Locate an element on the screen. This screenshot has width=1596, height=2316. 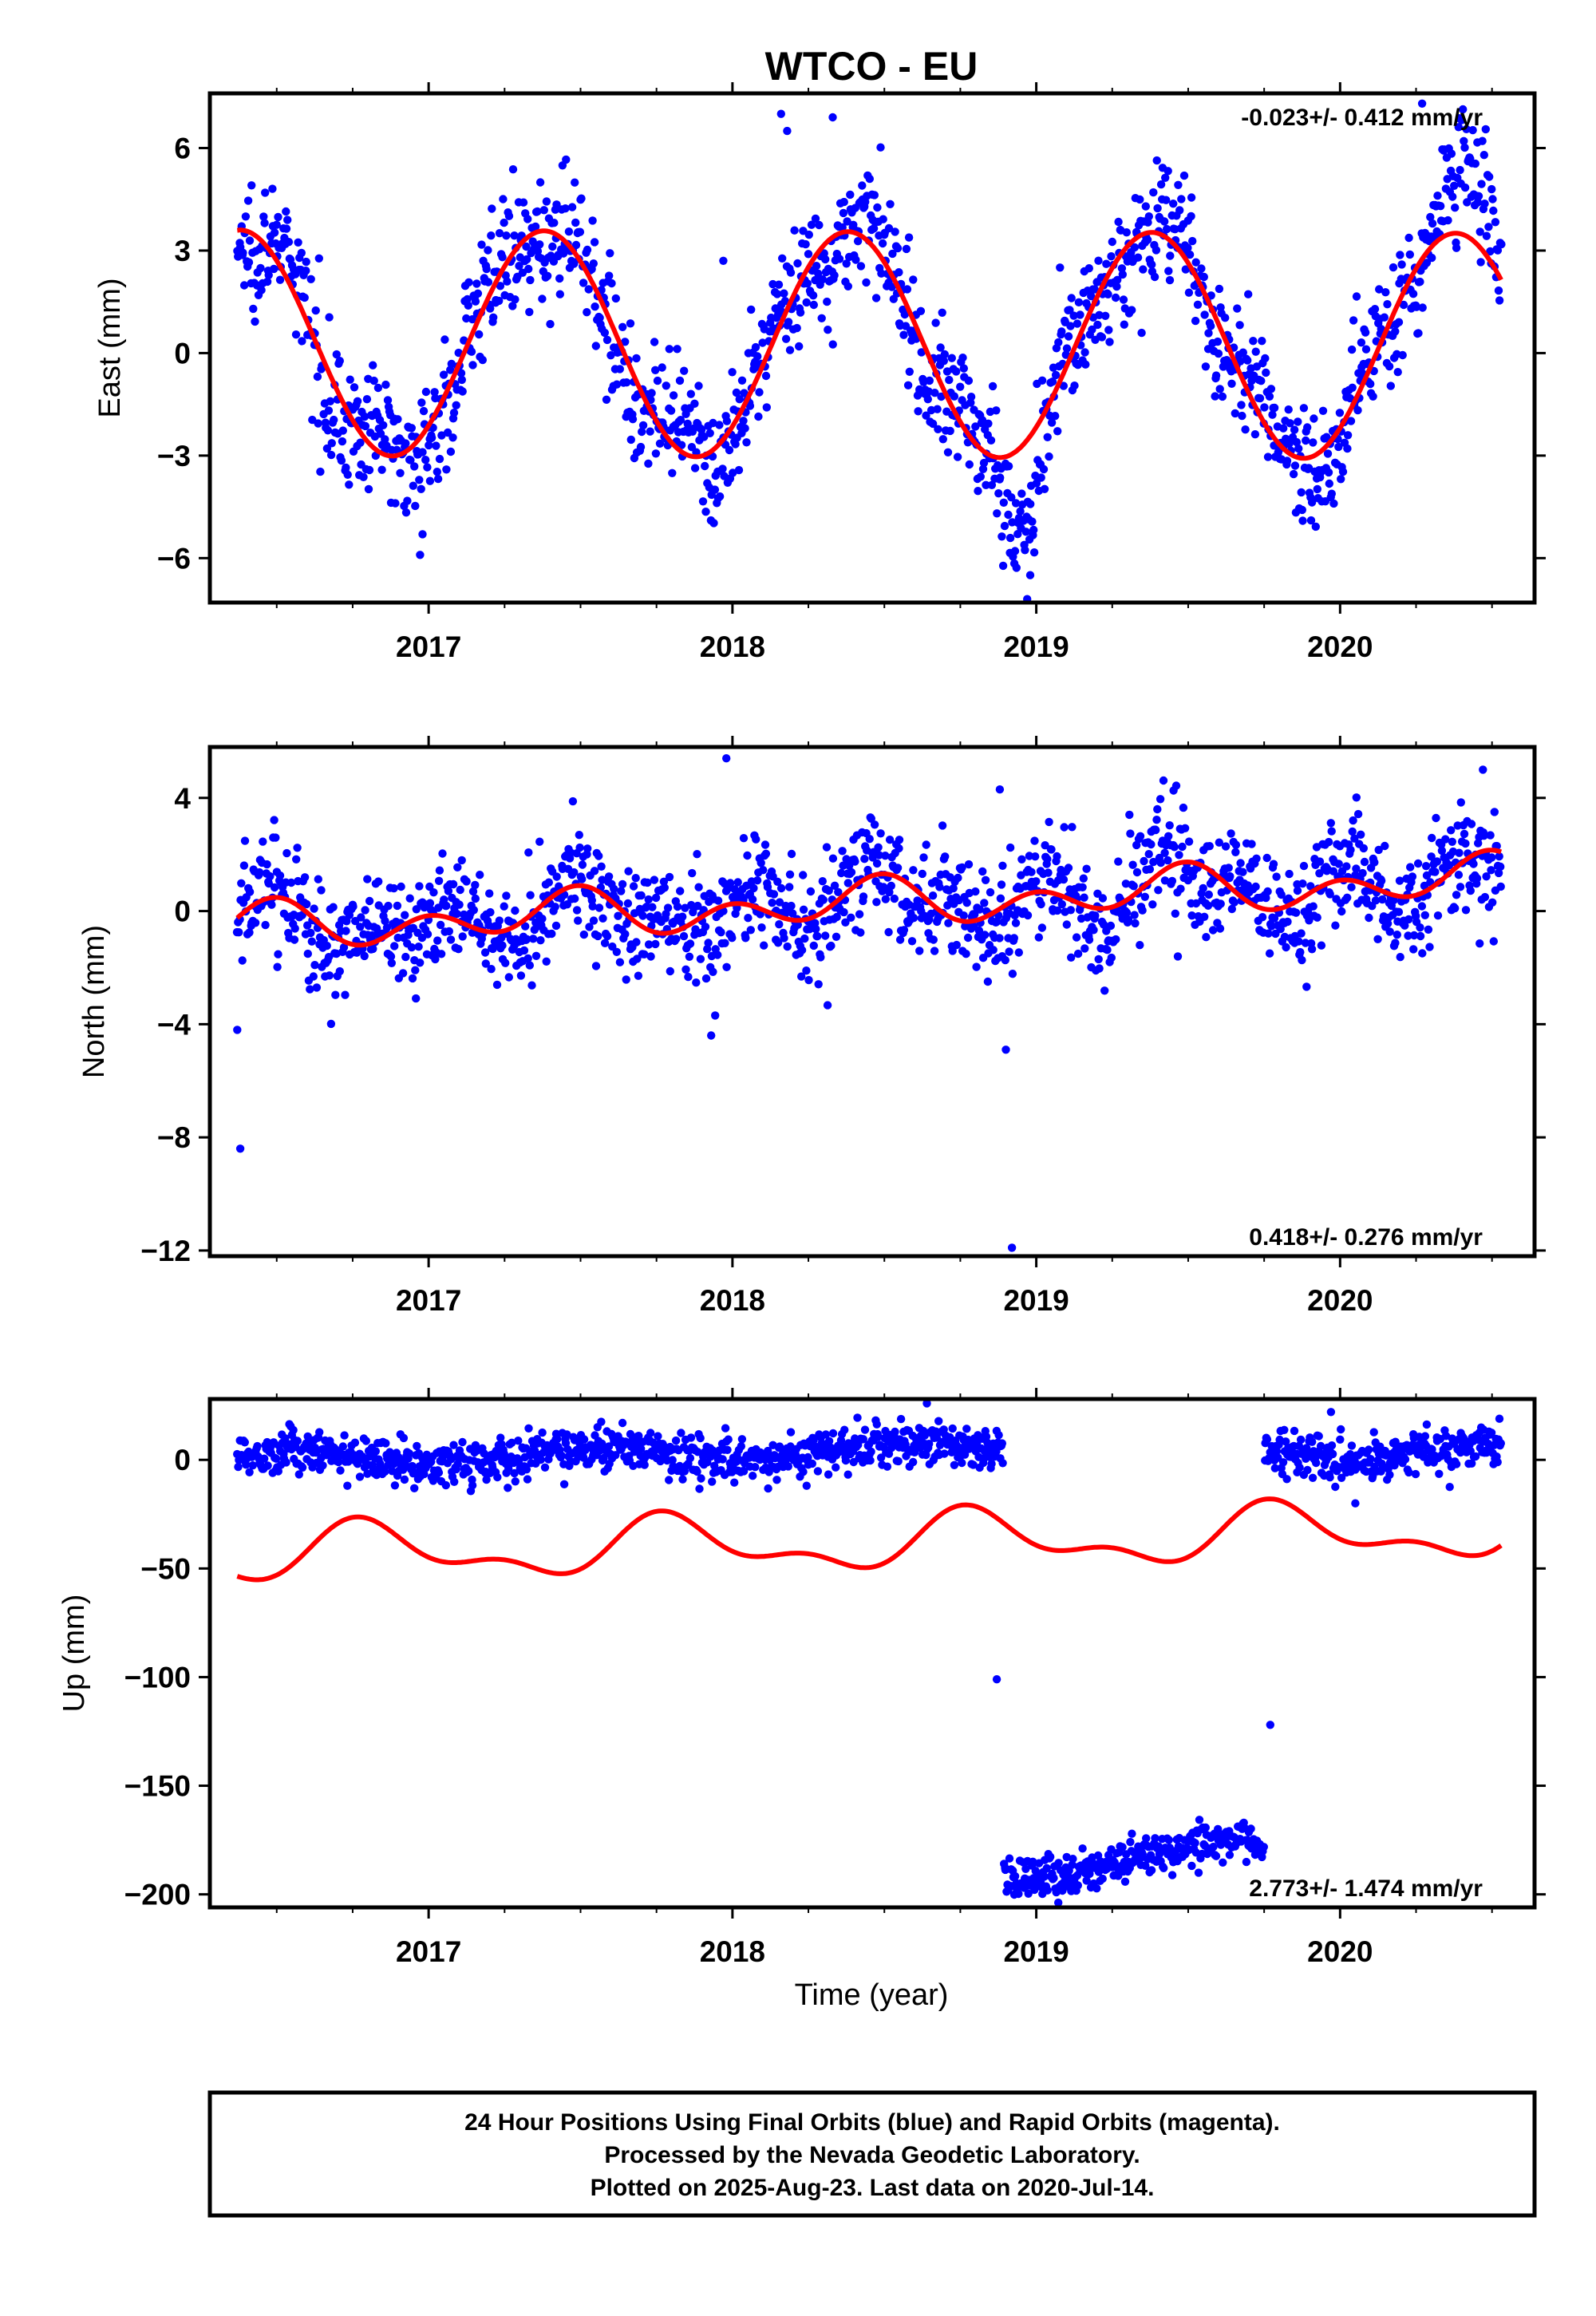
up-outlier-point is located at coordinates (1355, 1503).